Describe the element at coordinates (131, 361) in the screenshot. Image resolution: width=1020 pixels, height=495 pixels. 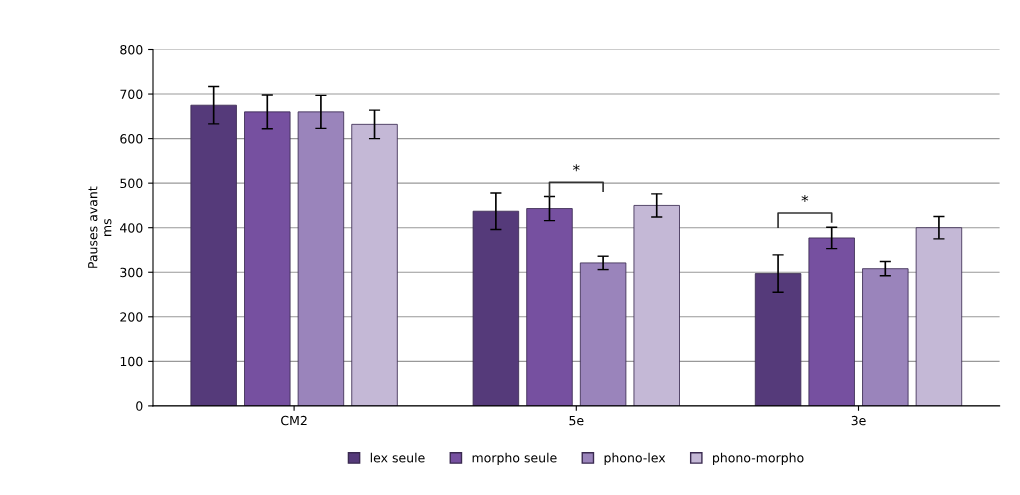
I see `y-tick-label: 100` at that location.